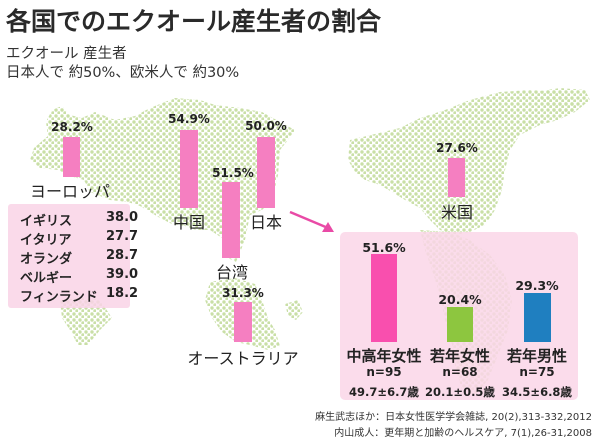 The height and width of the screenshot is (444, 600). Describe the element at coordinates (384, 298) in the screenshot. I see `middle-aged-women-bar` at that location.